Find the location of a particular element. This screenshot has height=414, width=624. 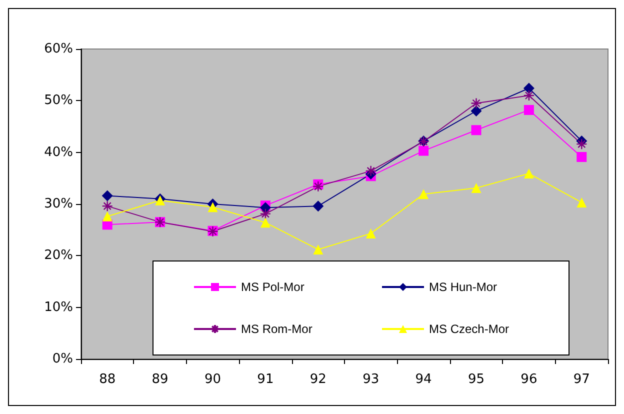

x-tick-label: 94 is located at coordinates (423, 379).